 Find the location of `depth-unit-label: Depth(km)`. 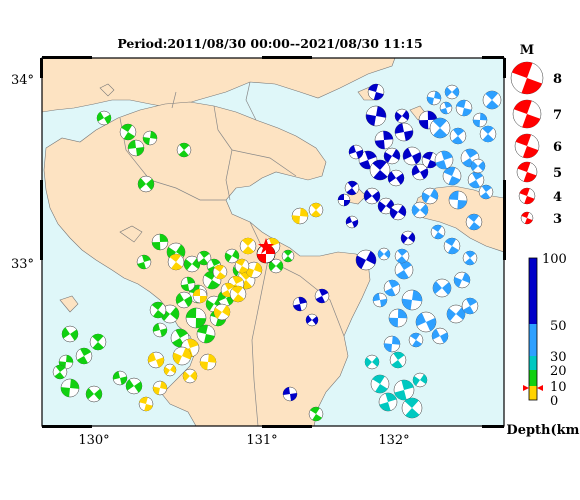

depth-unit-label: Depth(km) is located at coordinates (543, 430).